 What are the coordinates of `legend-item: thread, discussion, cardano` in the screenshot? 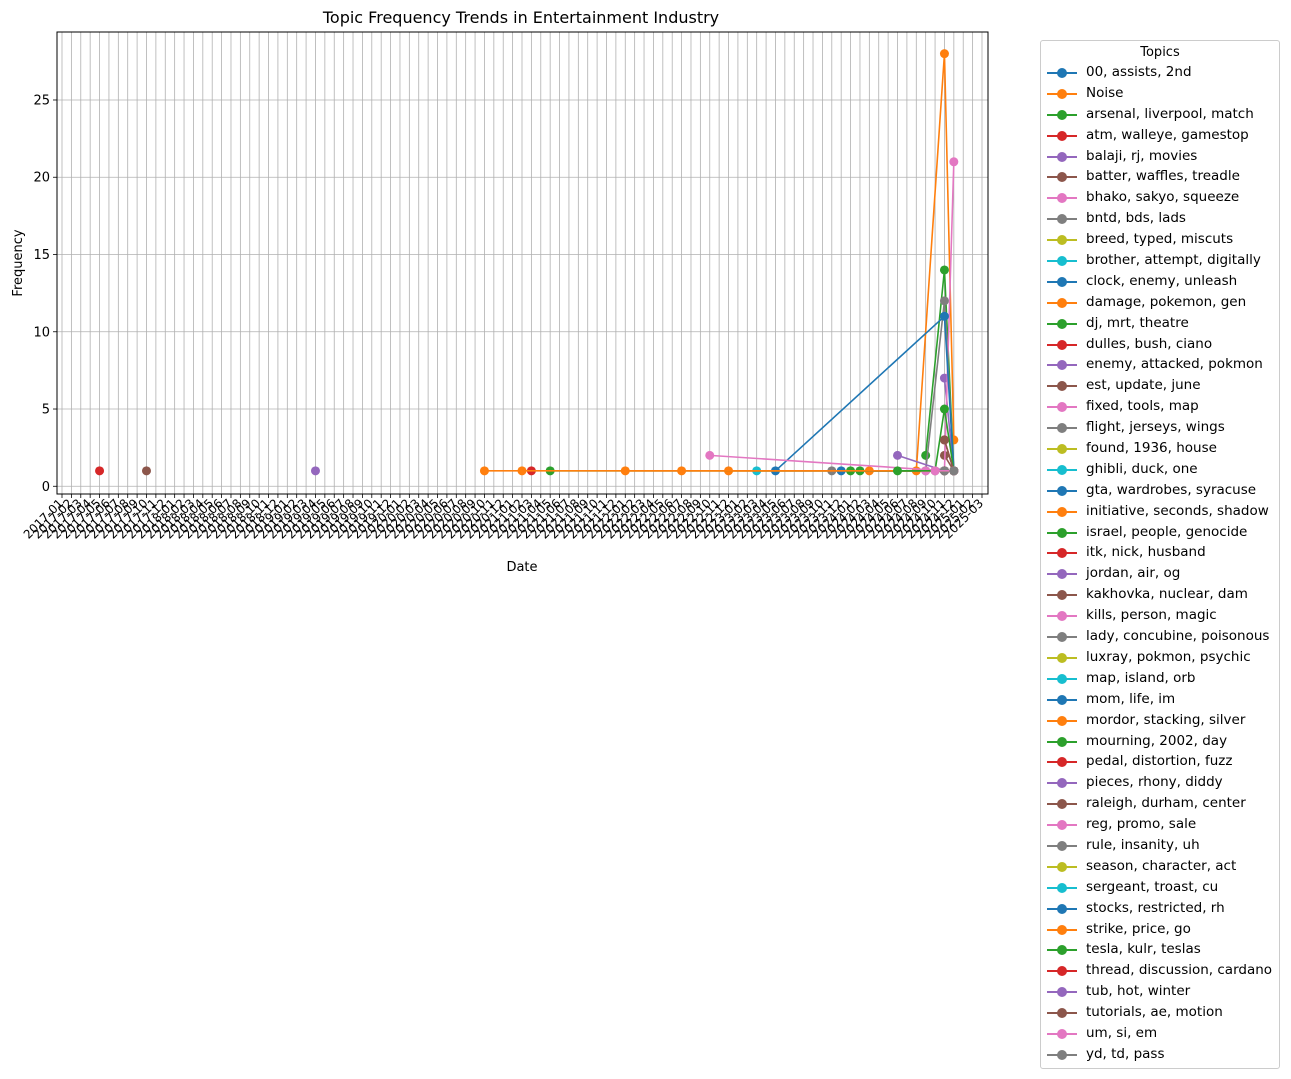 It's located at (1160, 971).